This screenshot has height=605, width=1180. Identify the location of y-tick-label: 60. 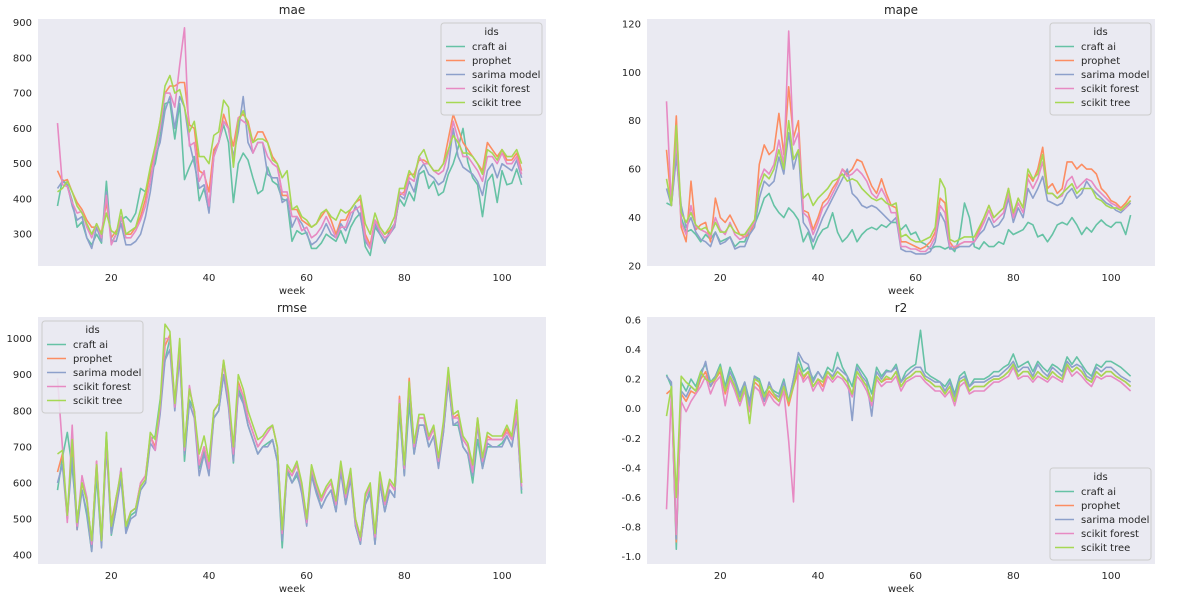
(634, 170).